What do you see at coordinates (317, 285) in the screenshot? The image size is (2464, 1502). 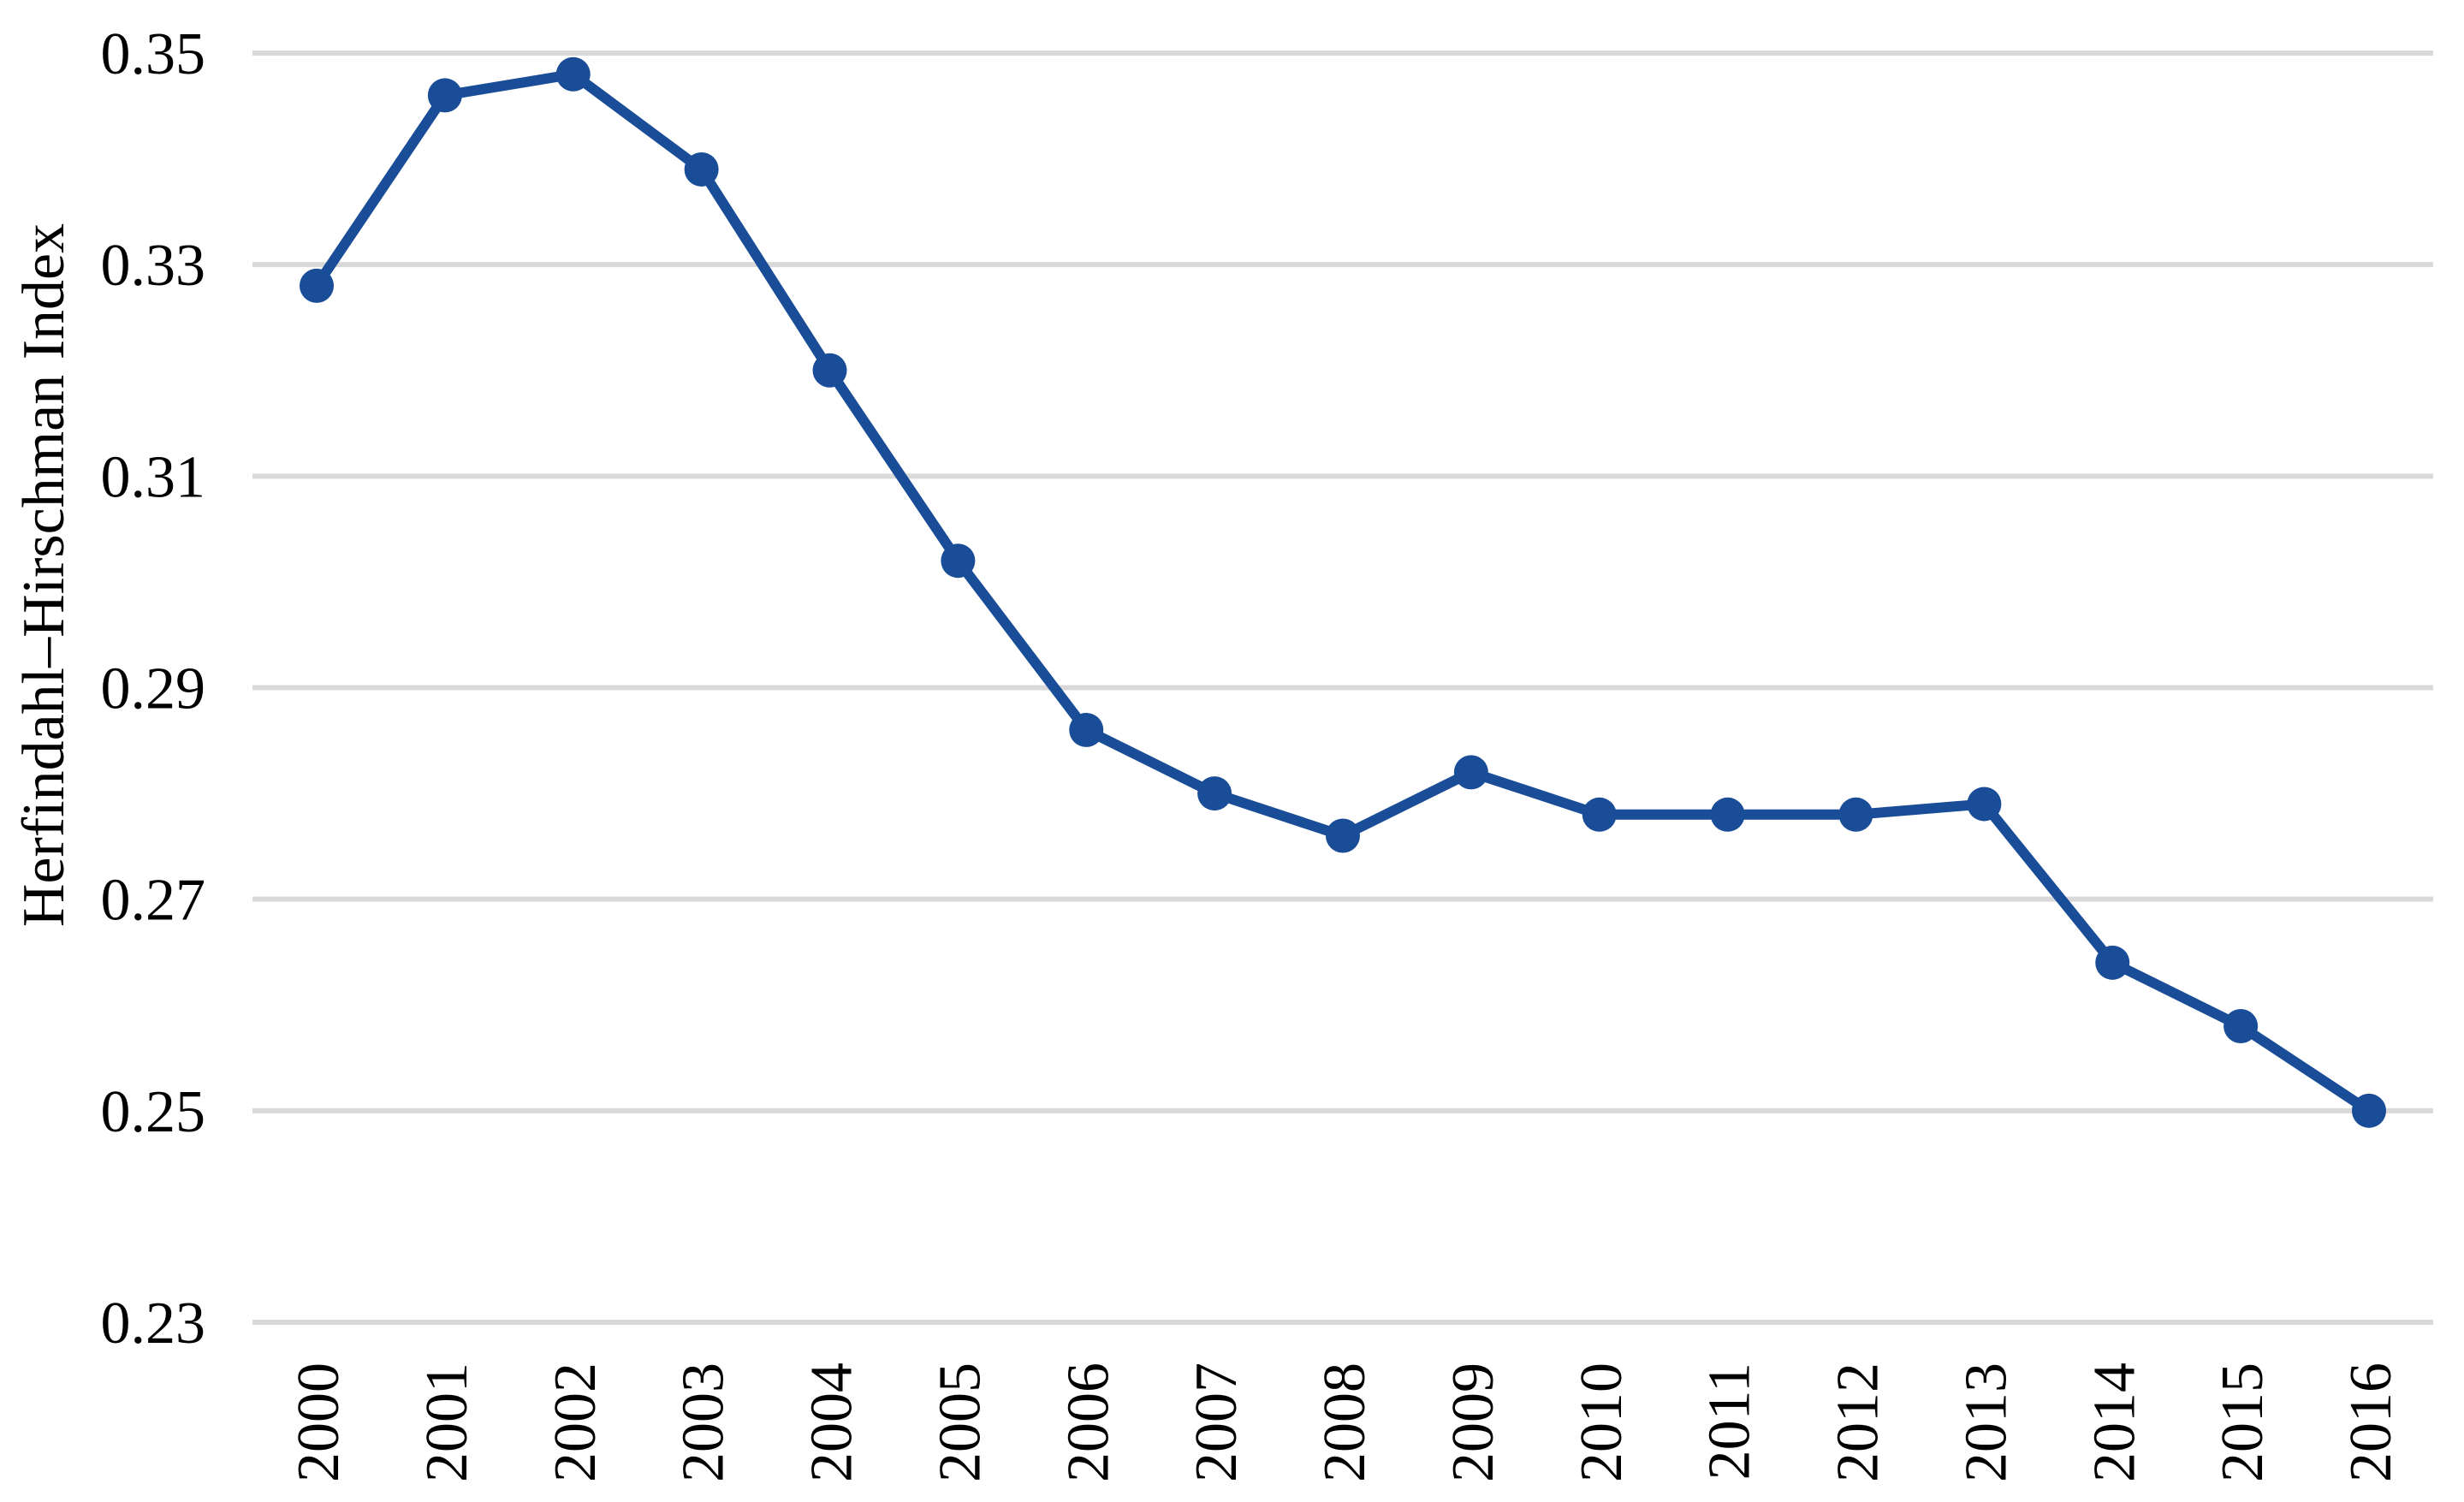 I see `data-point-2000` at bounding box center [317, 285].